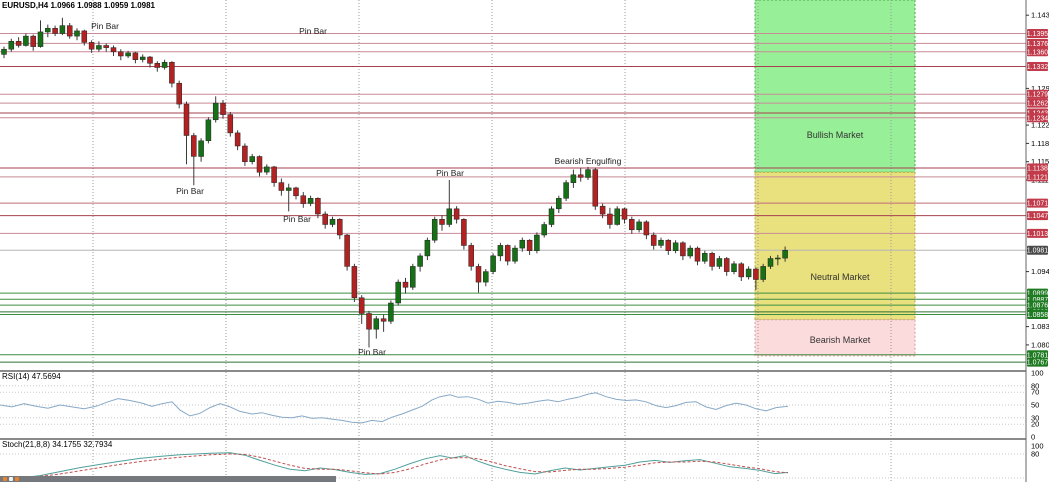 The image size is (1049, 482). What do you see at coordinates (168, 479) in the screenshot?
I see `watermark-bar` at bounding box center [168, 479].